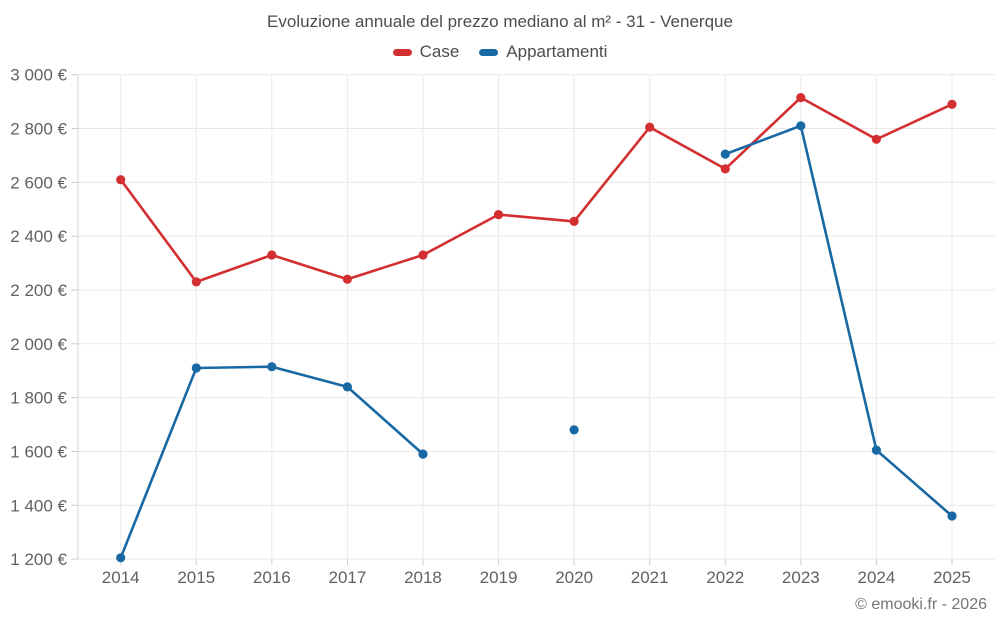 The image size is (1000, 625). Describe the element at coordinates (38, 398) in the screenshot. I see `y-axis-label-1800: 1 800 €` at that location.